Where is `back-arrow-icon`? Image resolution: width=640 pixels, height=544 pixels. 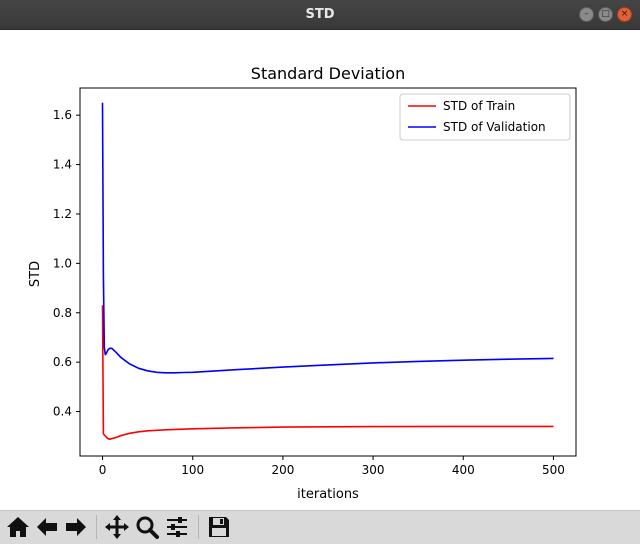 back-arrow-icon is located at coordinates (47, 527).